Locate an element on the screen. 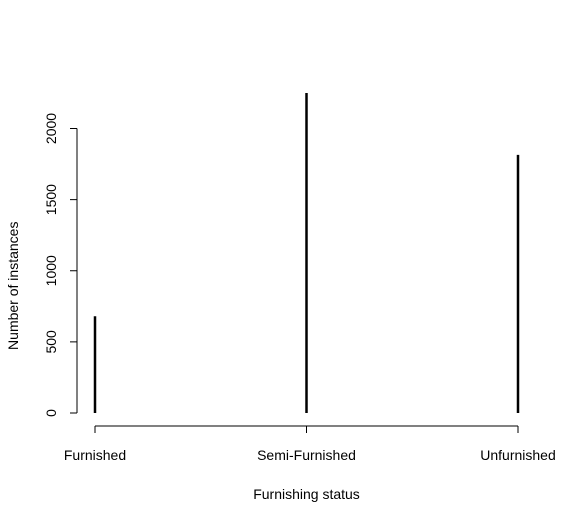  x-axis: Furnished Semi-Furnished Unfurnished is located at coordinates (310, 444).